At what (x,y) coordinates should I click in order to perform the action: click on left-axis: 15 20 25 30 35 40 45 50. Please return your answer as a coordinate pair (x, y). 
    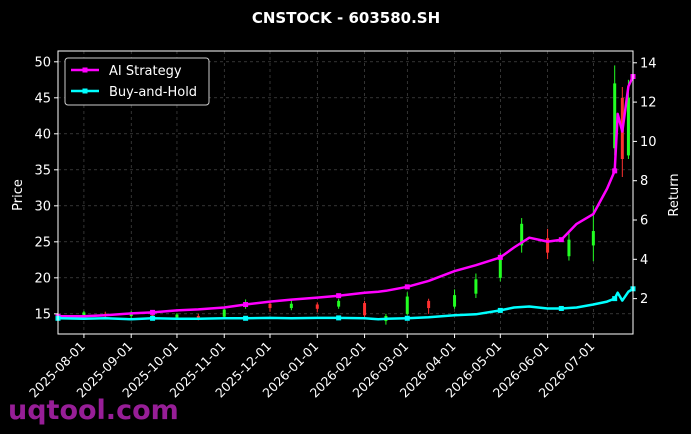
    Looking at the image, I should click on (46, 188).